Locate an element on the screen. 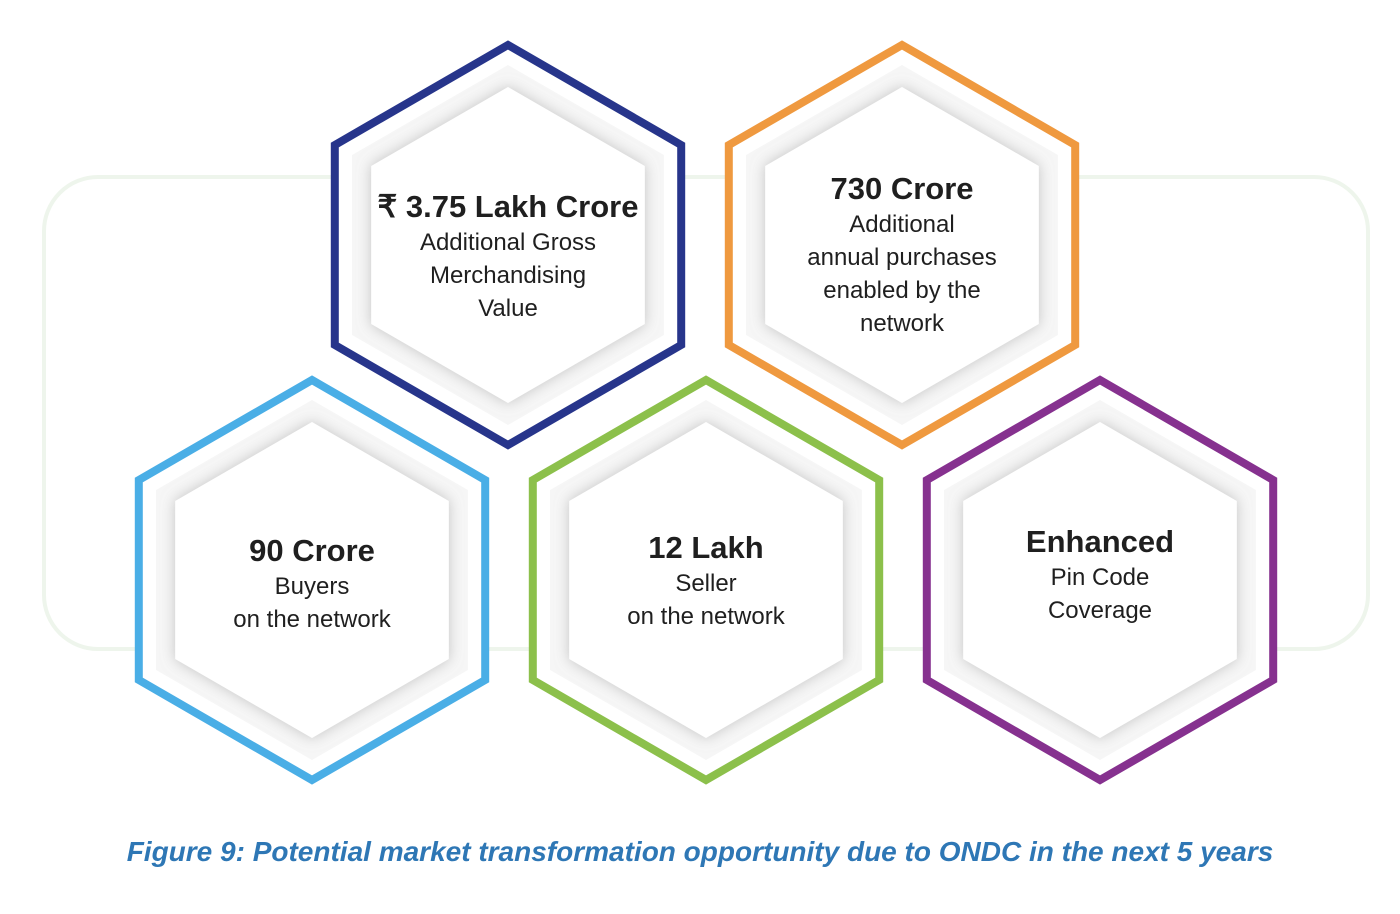  hexagon-gmv-headline: ₹ 3.75 Lakh Crore is located at coordinates (508, 206).